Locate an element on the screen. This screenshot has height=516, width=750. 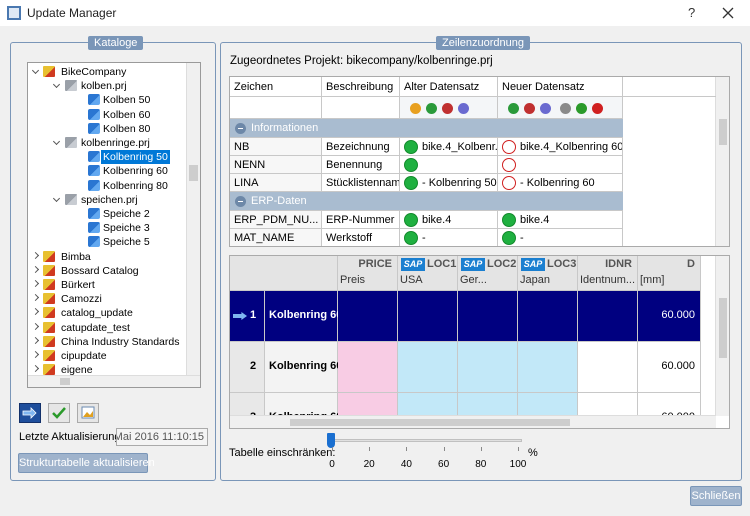
row-header is located at coordinates (247, 367).